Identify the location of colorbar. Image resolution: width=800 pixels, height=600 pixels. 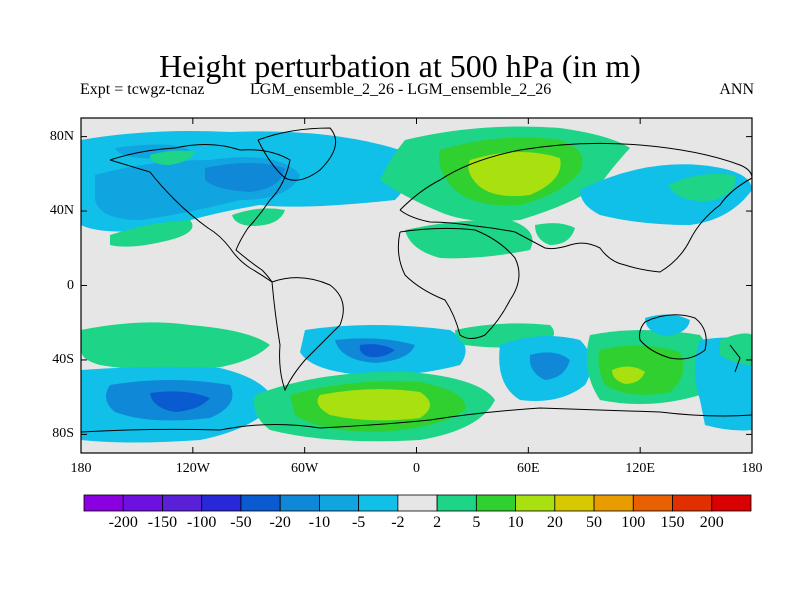
(417, 503).